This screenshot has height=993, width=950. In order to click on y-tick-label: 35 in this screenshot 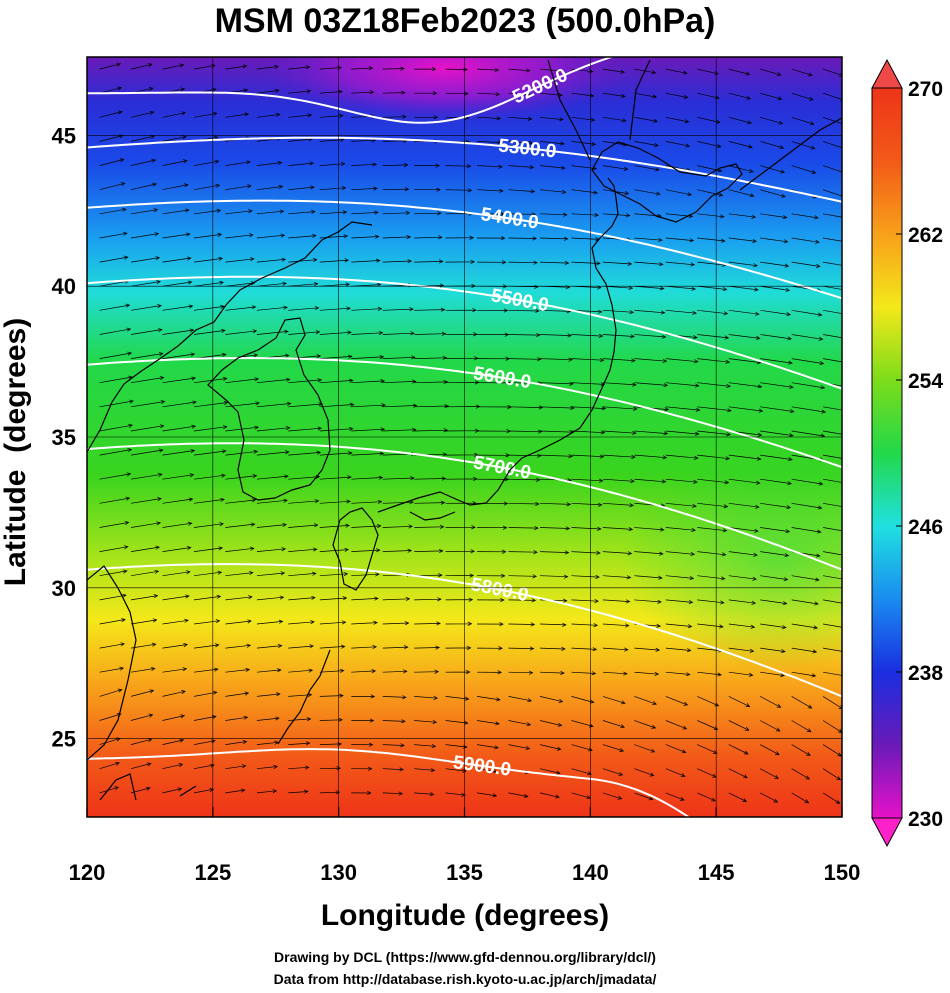, I will do `click(64, 437)`.